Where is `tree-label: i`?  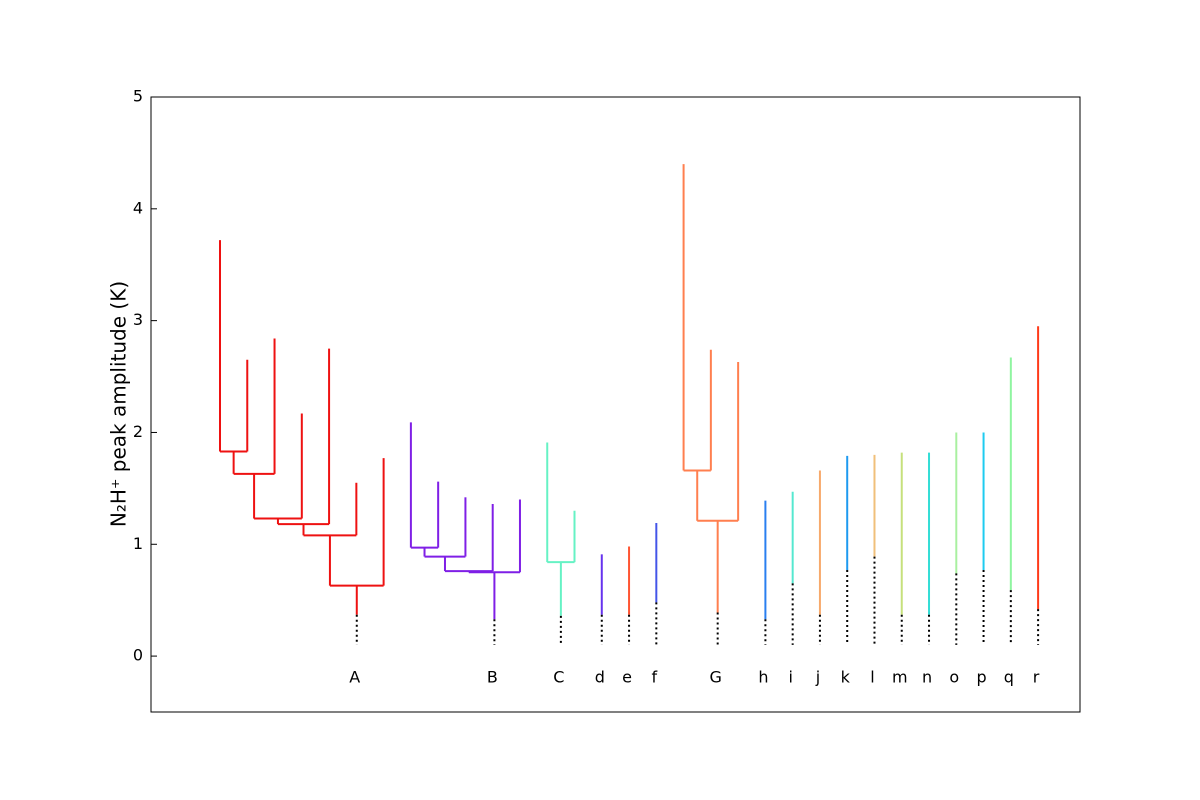 tree-label: i is located at coordinates (790, 677).